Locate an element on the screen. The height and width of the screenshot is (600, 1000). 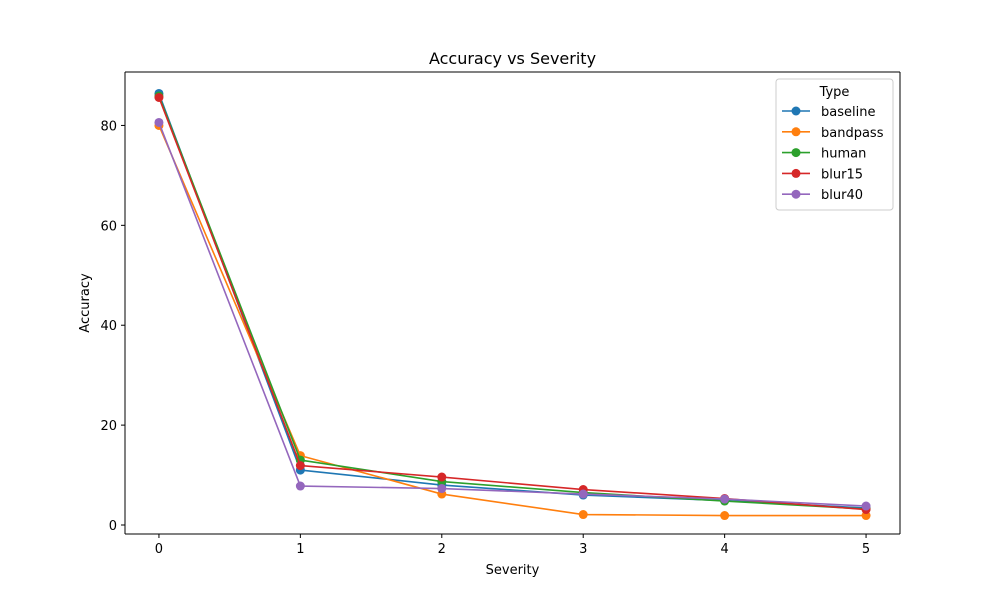
y-axis-ticks: 0 20 40 60 80 is located at coordinates (112, 326).